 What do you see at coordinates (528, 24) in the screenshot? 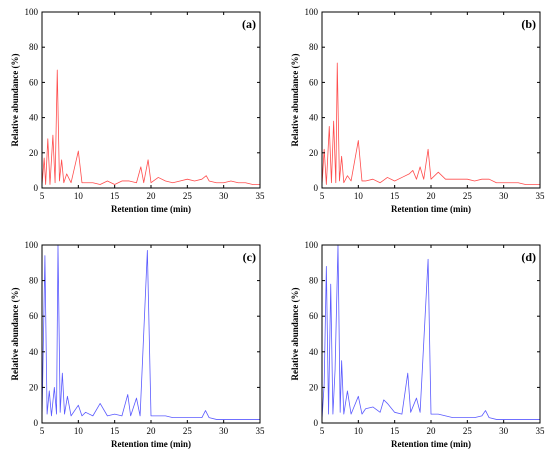
I see `panel-tag: (b)` at bounding box center [528, 24].